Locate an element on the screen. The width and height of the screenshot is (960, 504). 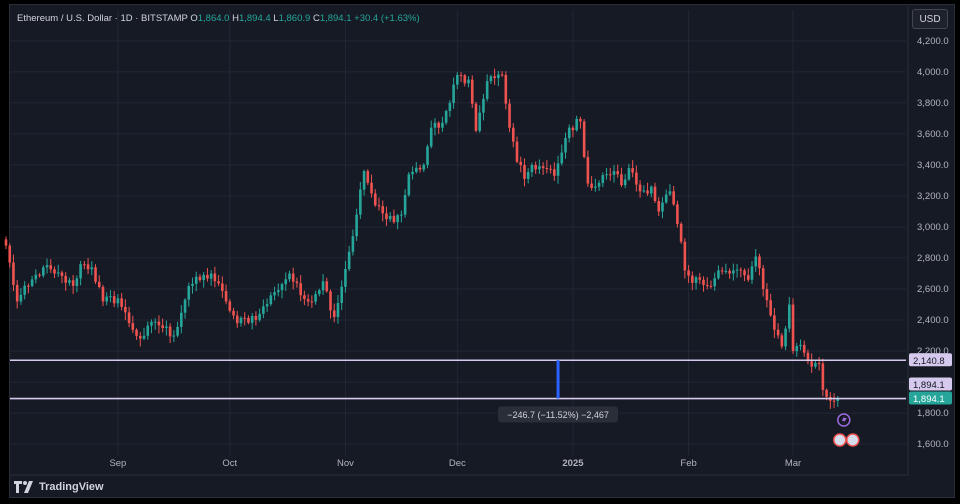
tradingview-logo: TradingView is located at coordinates (59, 487).